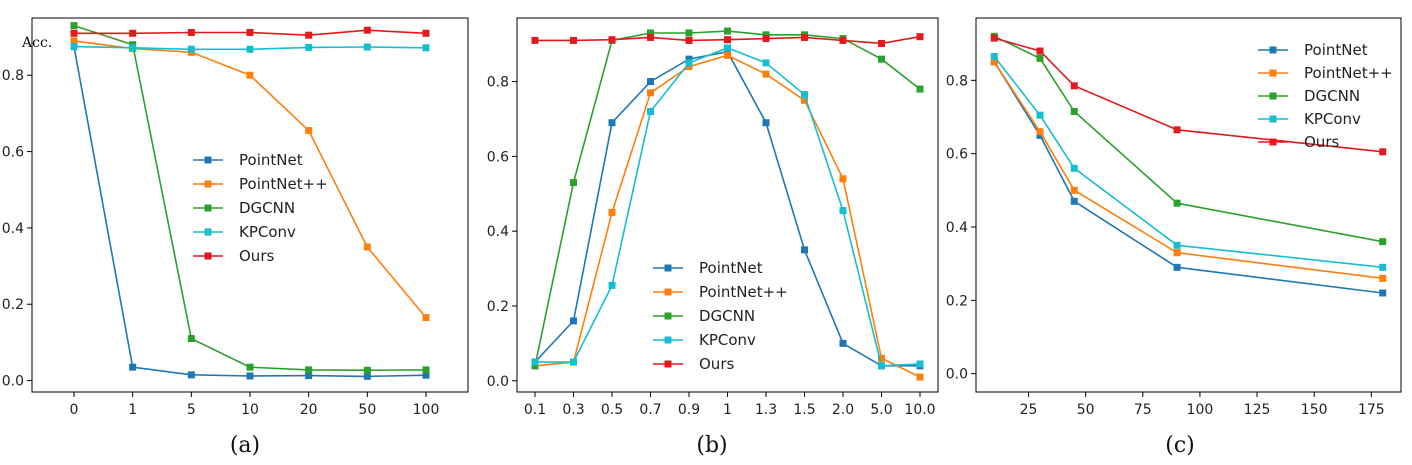 This screenshot has height=465, width=1412. Describe the element at coordinates (711, 445) in the screenshot. I see `panel-caption: (b)` at that location.